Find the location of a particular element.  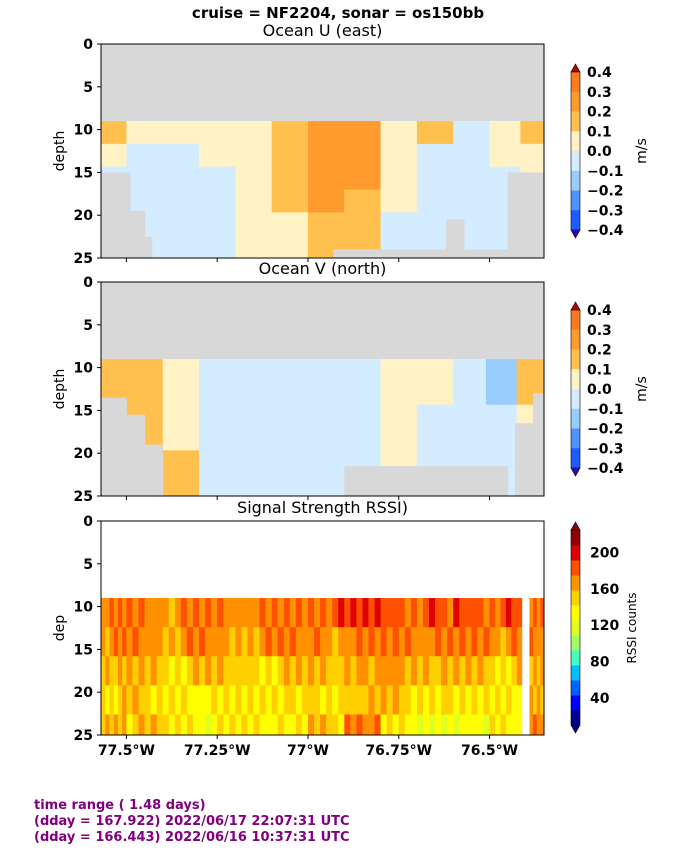

data-gap is located at coordinates (526, 666).